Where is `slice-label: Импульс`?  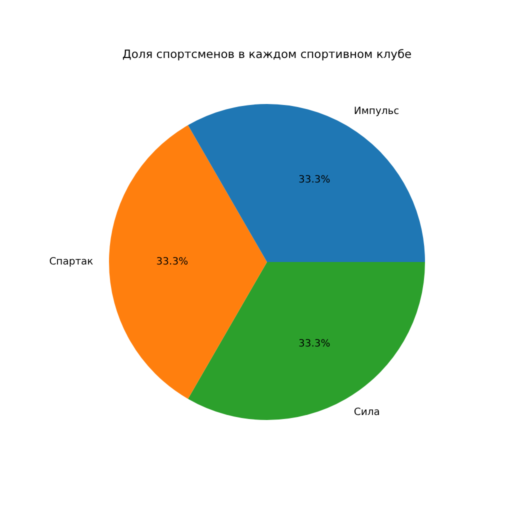 slice-label: Импульс is located at coordinates (377, 112).